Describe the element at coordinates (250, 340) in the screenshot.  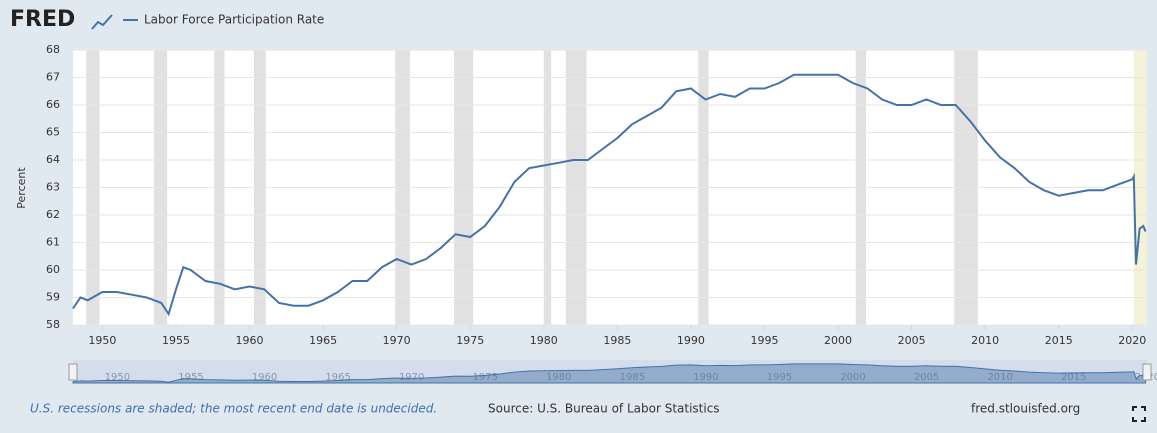
I see `x-tick-label: 1960` at that location.